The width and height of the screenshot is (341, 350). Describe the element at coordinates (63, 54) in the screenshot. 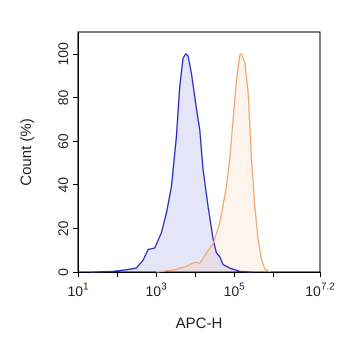

I see `y-tick-label: 100` at that location.